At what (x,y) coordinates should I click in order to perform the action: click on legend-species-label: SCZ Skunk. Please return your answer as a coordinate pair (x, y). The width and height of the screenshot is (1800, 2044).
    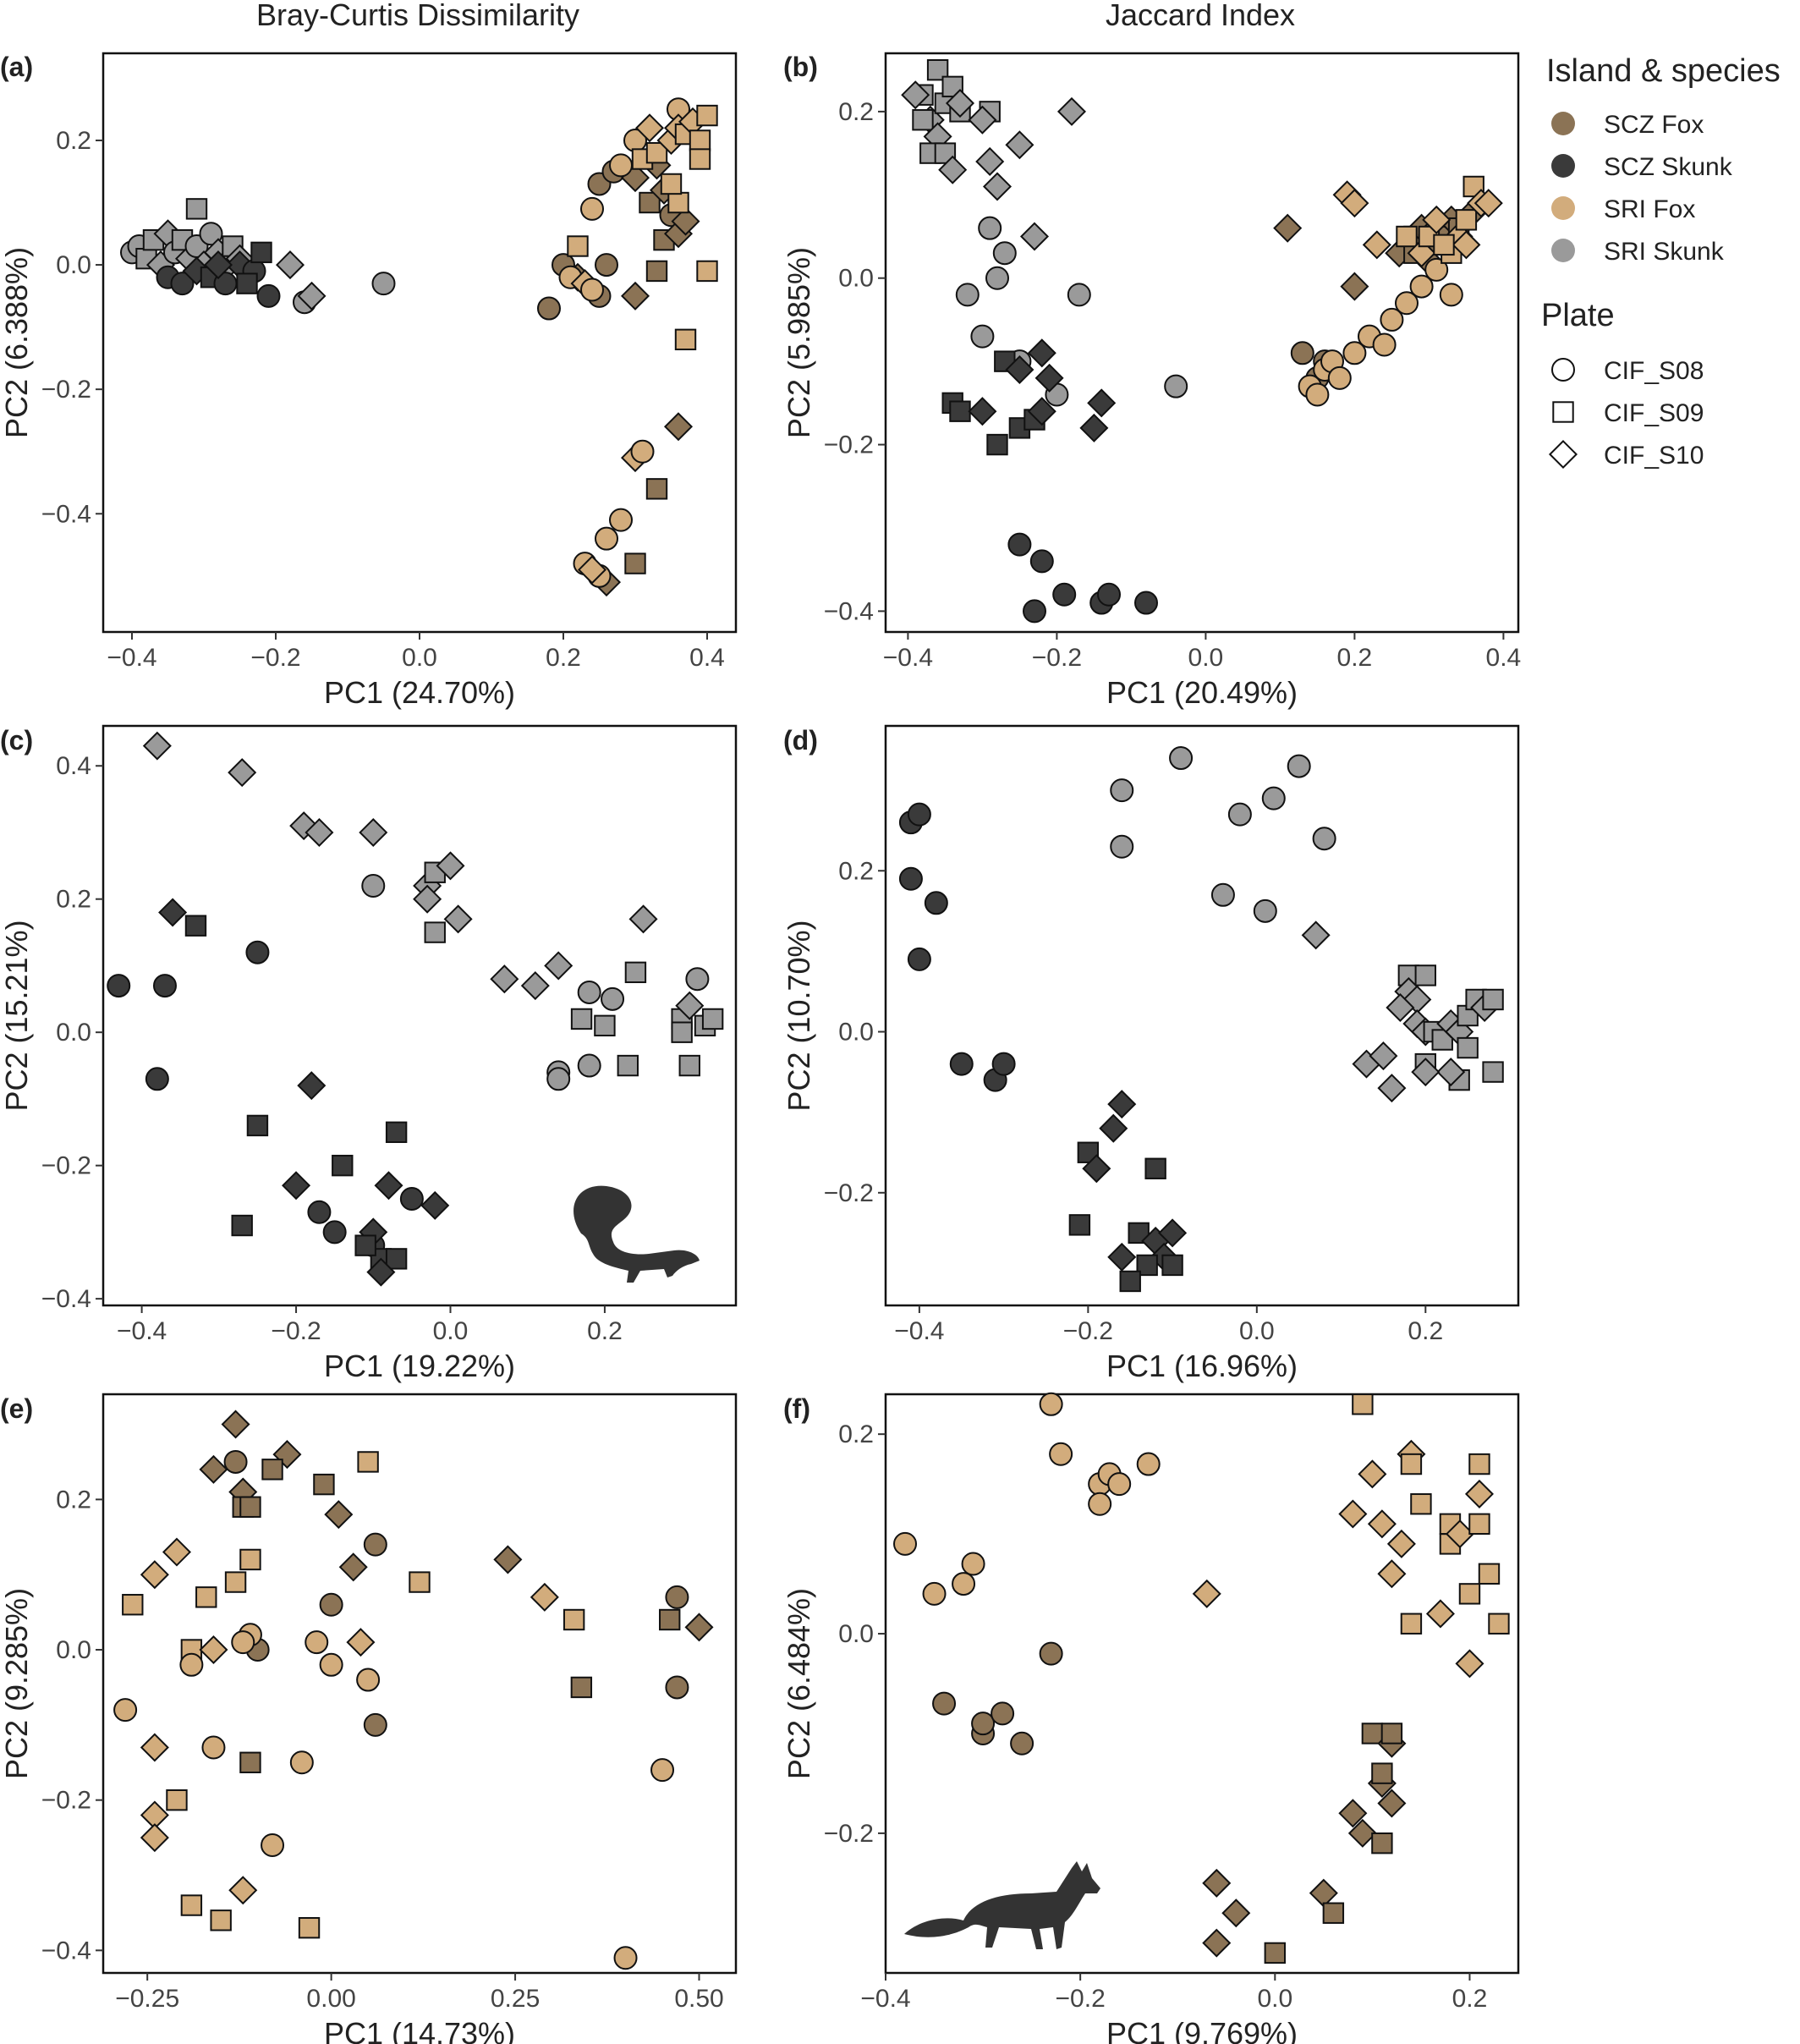
    Looking at the image, I should click on (1668, 167).